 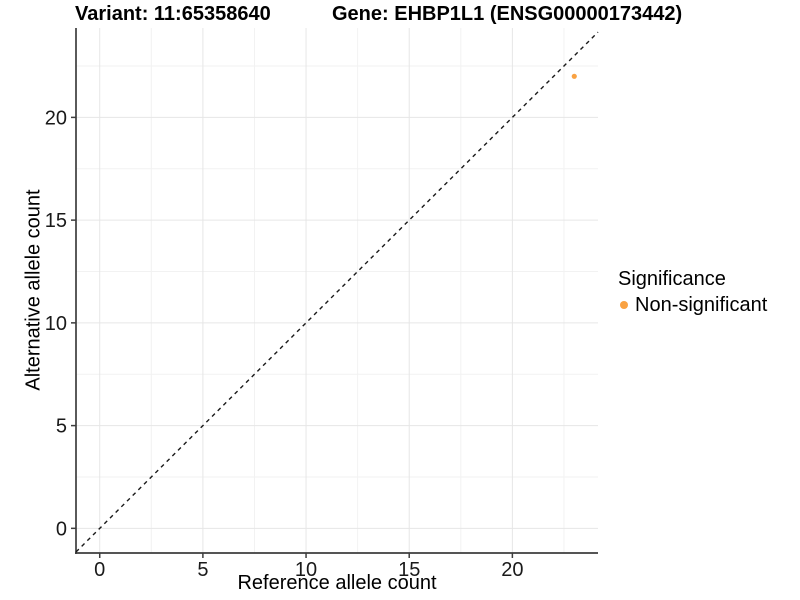 I want to click on x-axis-title: Reference allele count, so click(x=337, y=583).